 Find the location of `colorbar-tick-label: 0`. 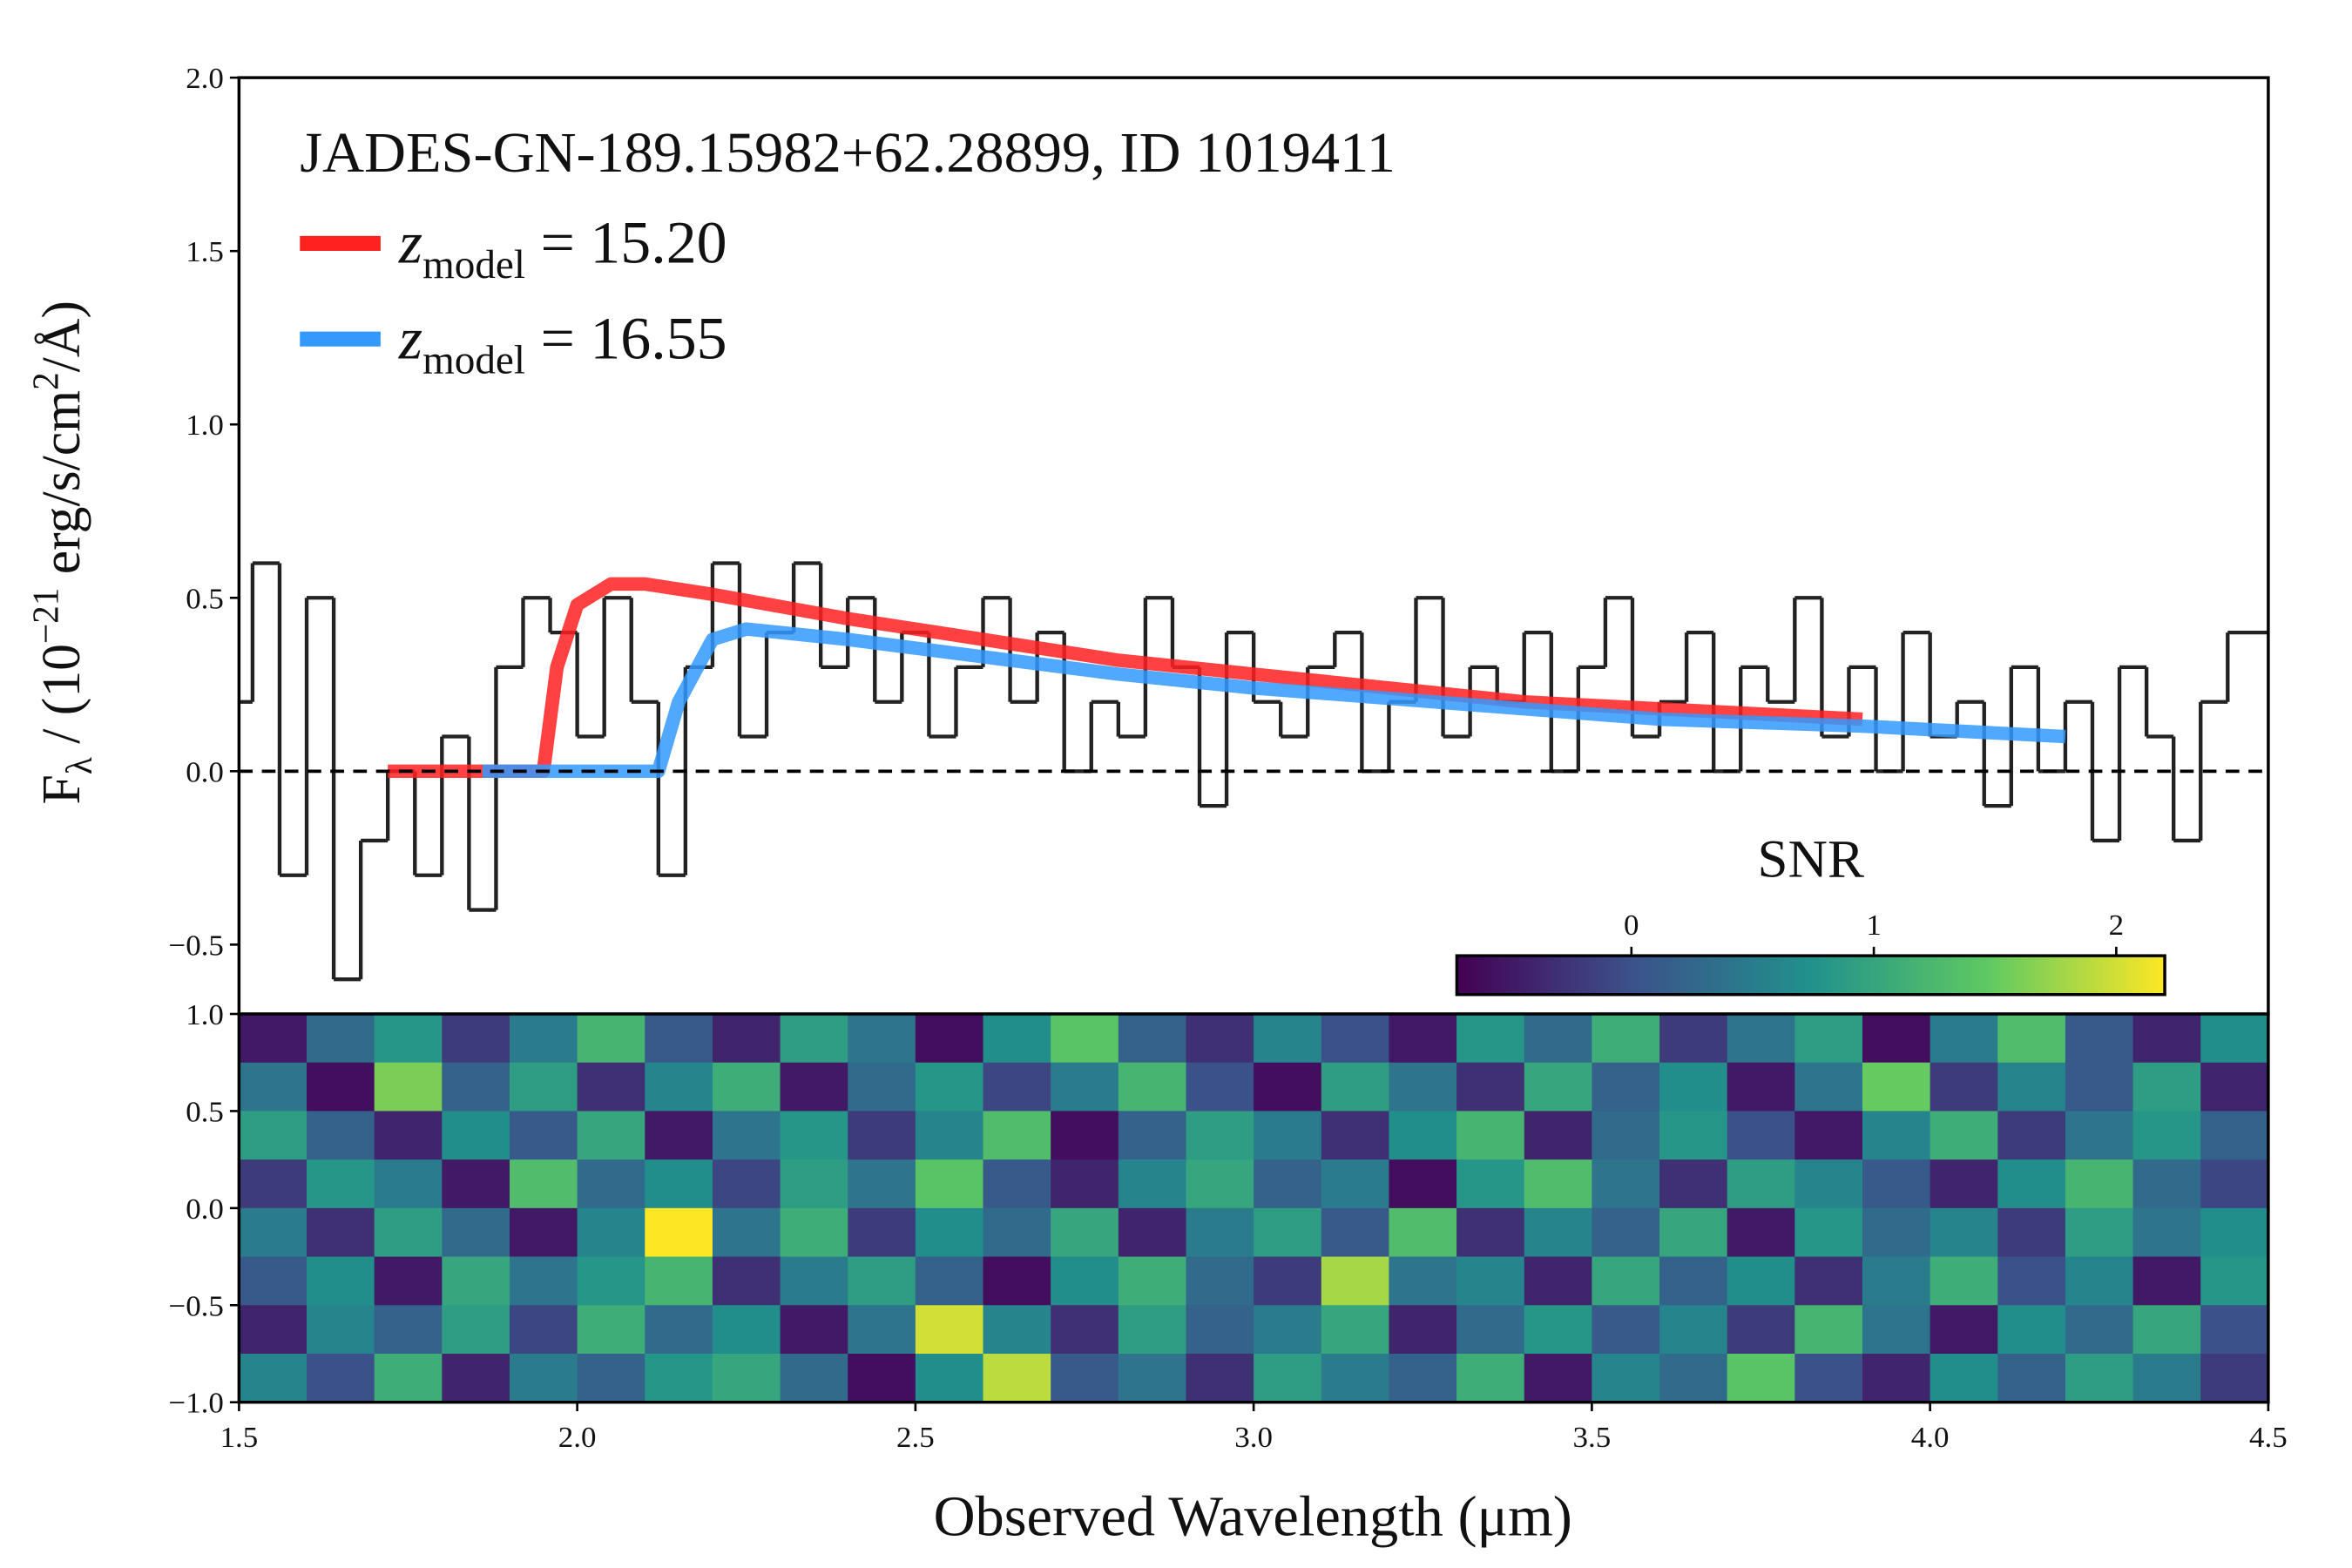

colorbar-tick-label: 0 is located at coordinates (1631, 926).